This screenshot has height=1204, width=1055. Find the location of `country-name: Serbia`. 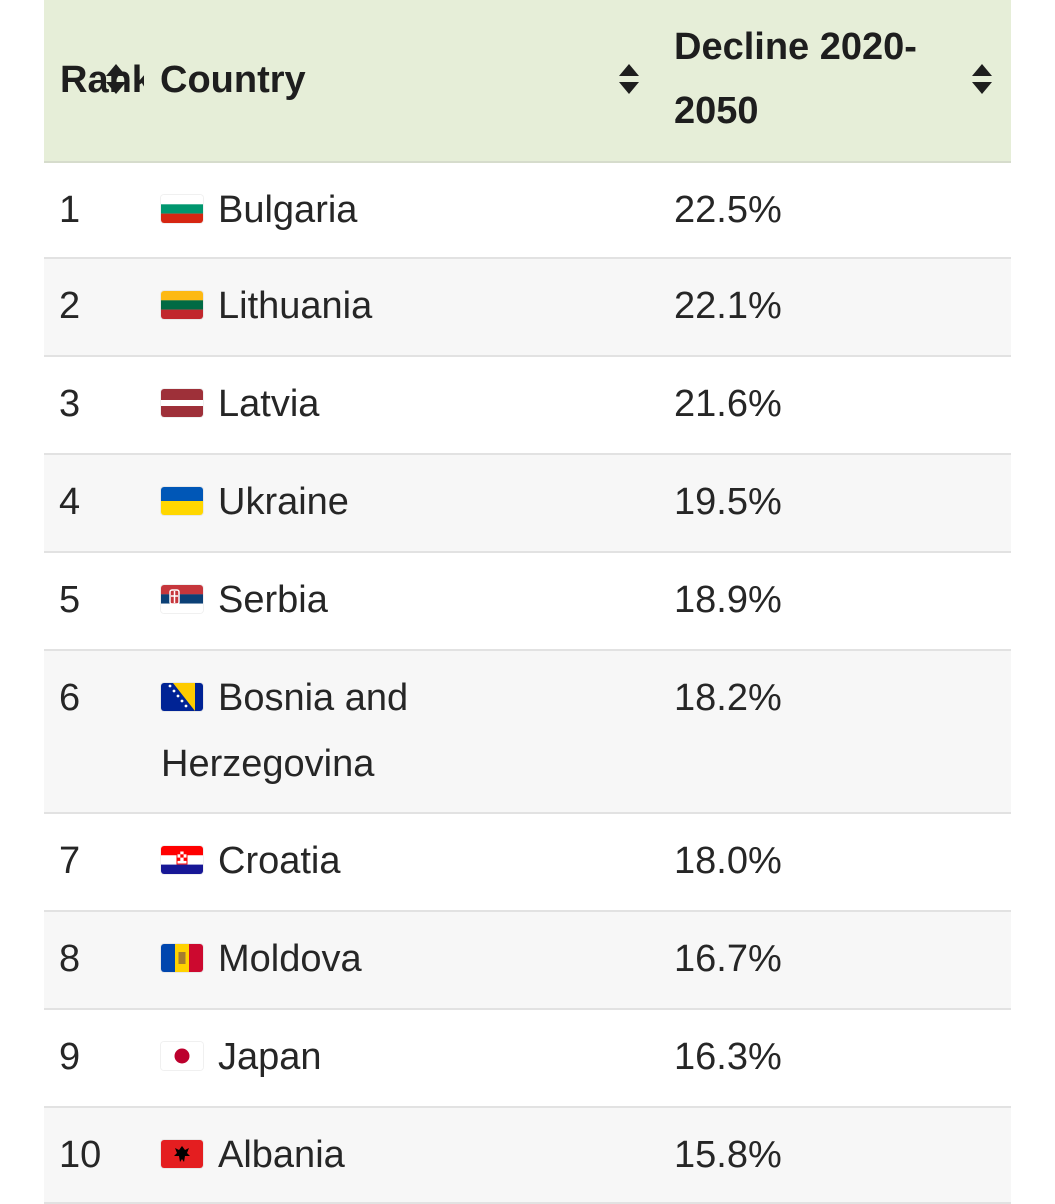

country-name: Serbia is located at coordinates (273, 600).